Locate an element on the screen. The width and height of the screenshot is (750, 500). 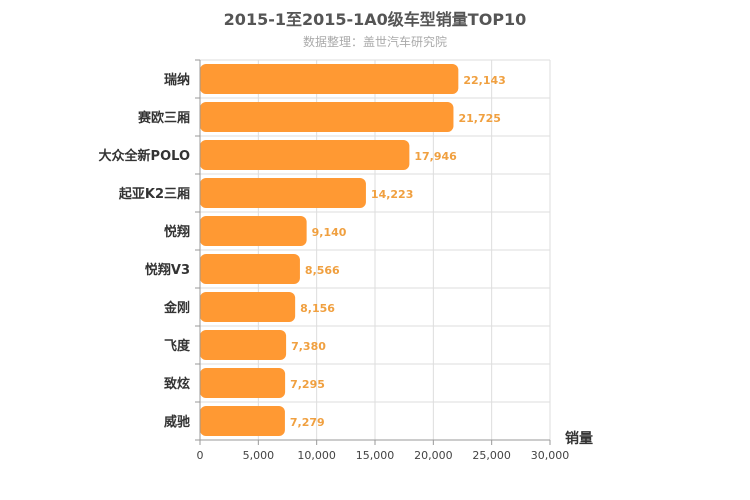
x-axis-title: 销量 is located at coordinates (579, 438).